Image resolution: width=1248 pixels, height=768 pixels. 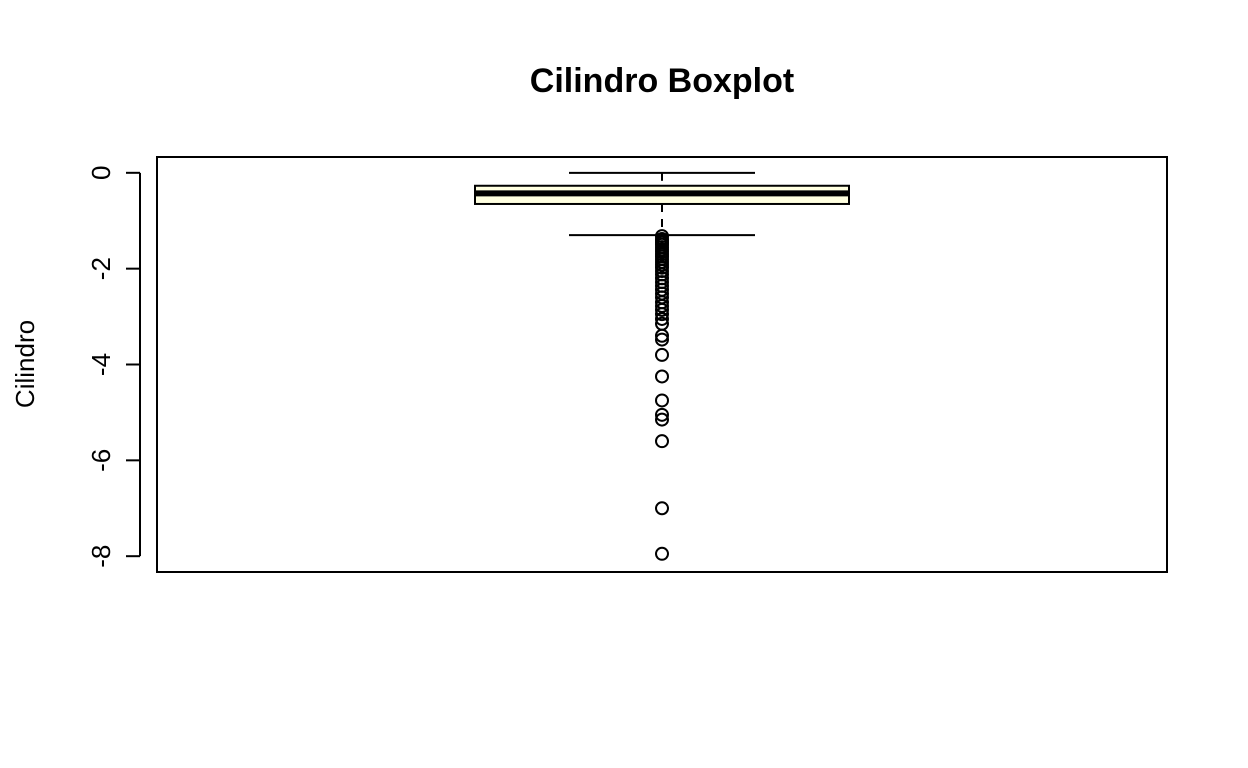 What do you see at coordinates (101, 556) in the screenshot?
I see `y-tick-label: -8` at bounding box center [101, 556].